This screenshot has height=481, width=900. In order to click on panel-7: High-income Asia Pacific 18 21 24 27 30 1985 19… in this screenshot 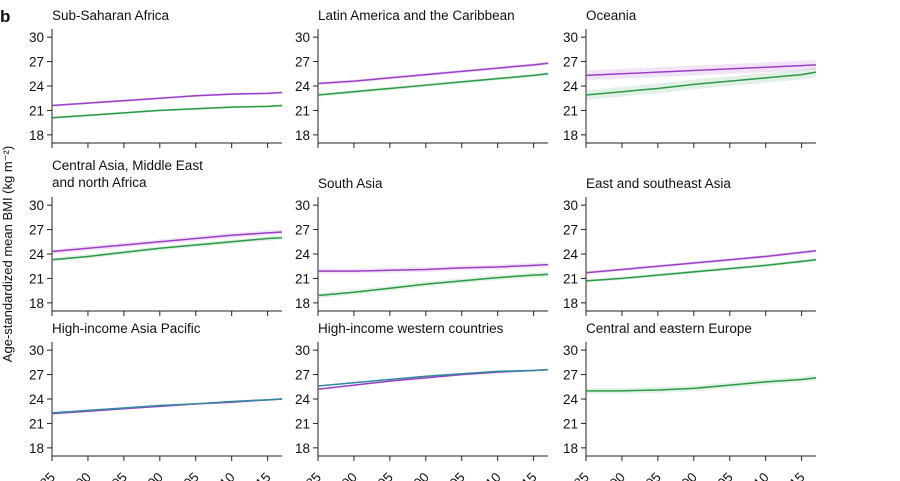, I will do `click(154, 401)`.